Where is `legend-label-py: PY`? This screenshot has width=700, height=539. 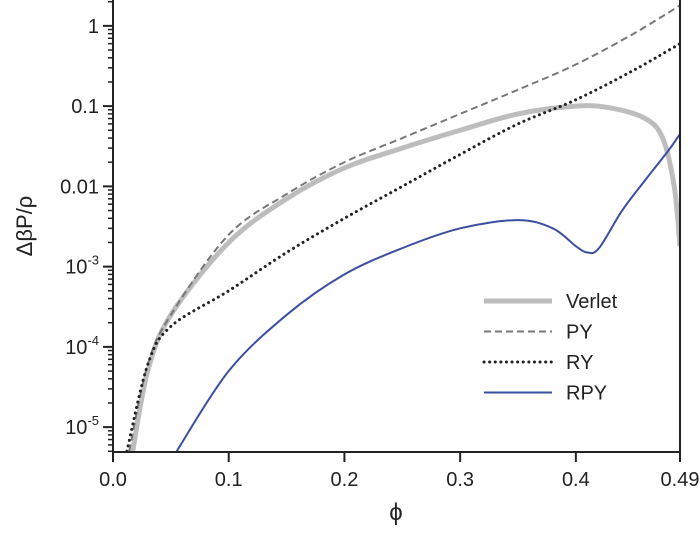
legend-label-py: PY is located at coordinates (579, 333).